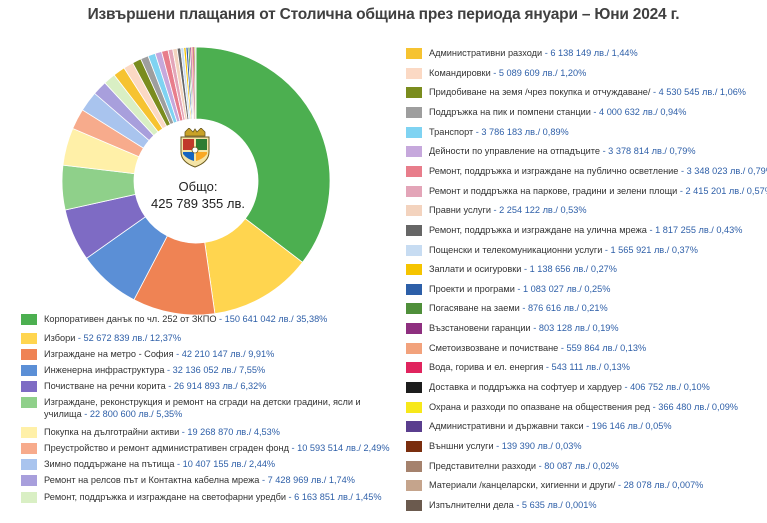 This screenshot has height=523, width=767. I want to click on legend-value: - 3 348 023 лв./ 0,79%, so click(722, 170).